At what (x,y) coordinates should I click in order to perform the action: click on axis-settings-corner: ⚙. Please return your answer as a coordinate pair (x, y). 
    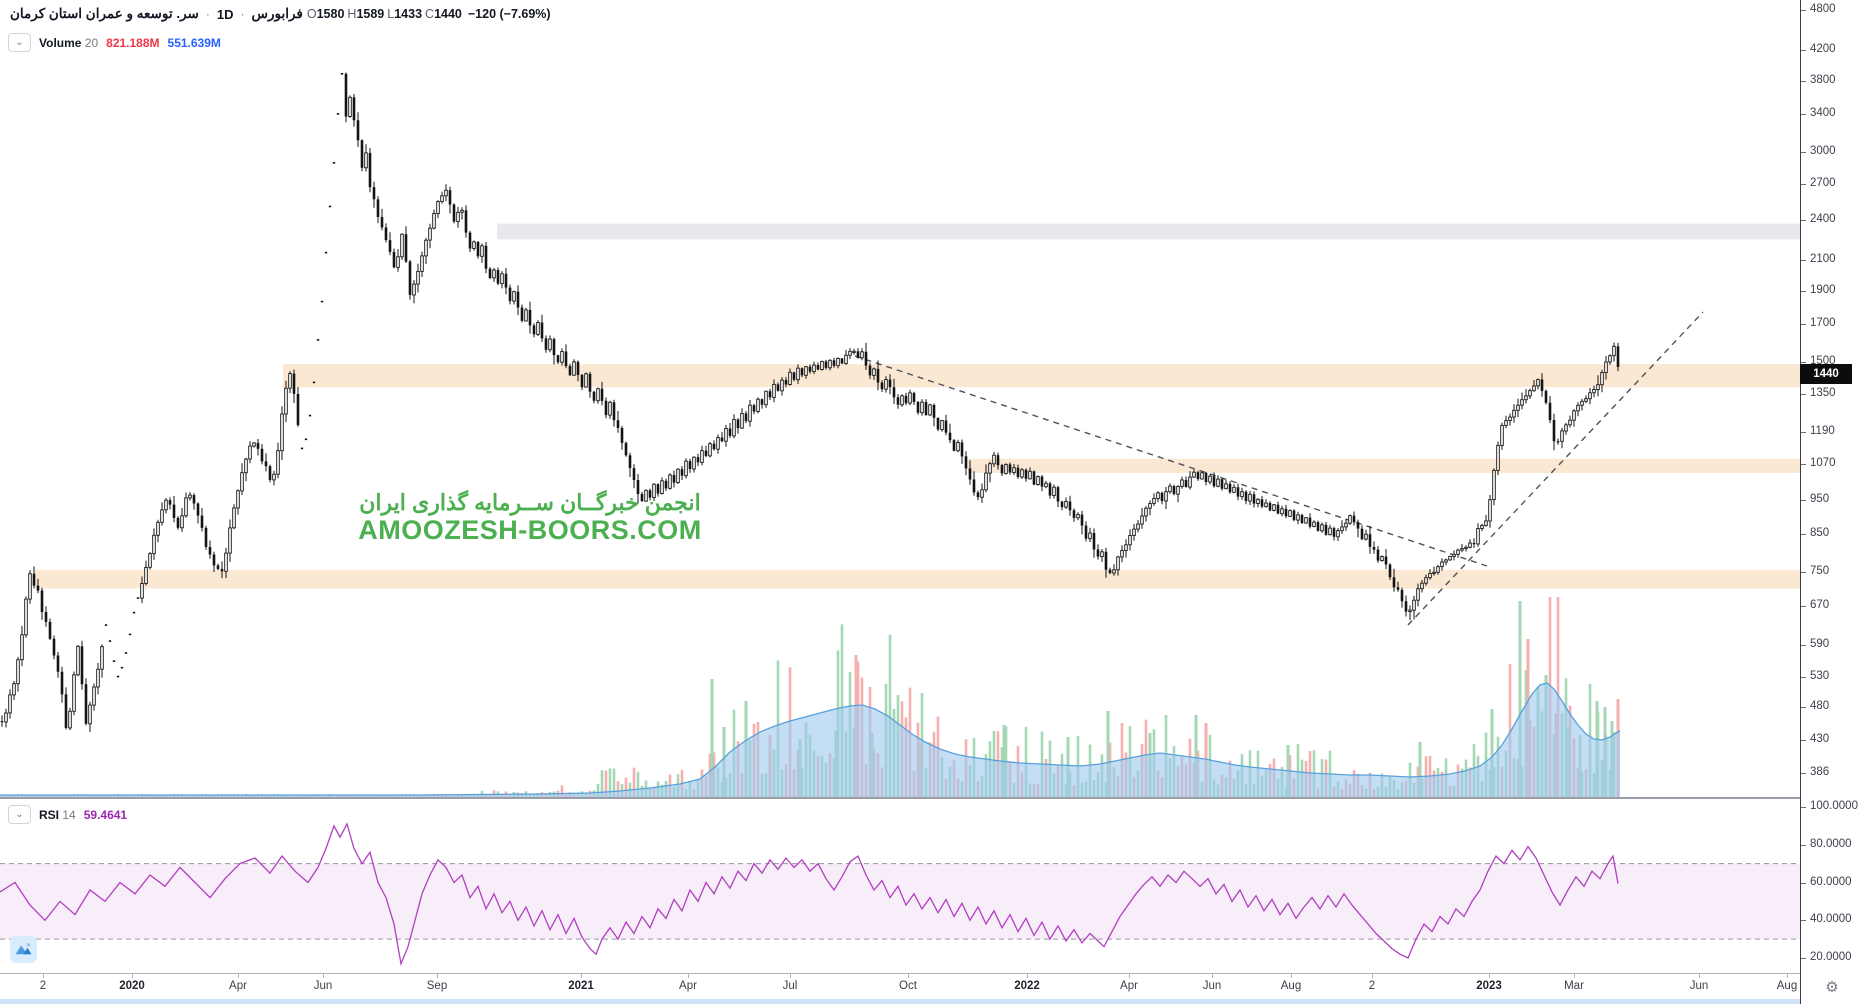
    Looking at the image, I should click on (1832, 986).